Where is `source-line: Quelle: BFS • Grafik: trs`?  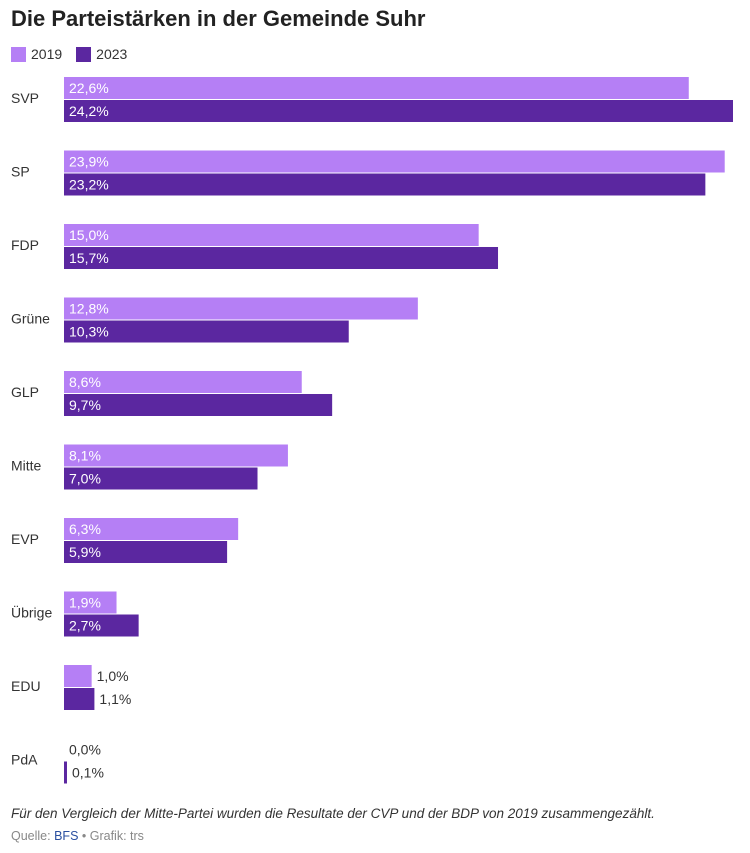
source-line: Quelle: BFS • Grafik: trs is located at coordinates (77, 836).